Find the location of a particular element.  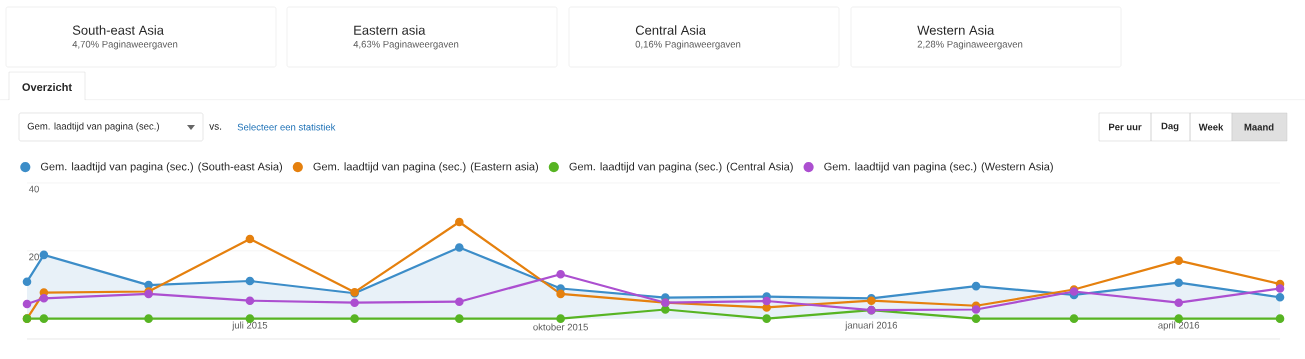

text: Overzicht is located at coordinates (47, 87).